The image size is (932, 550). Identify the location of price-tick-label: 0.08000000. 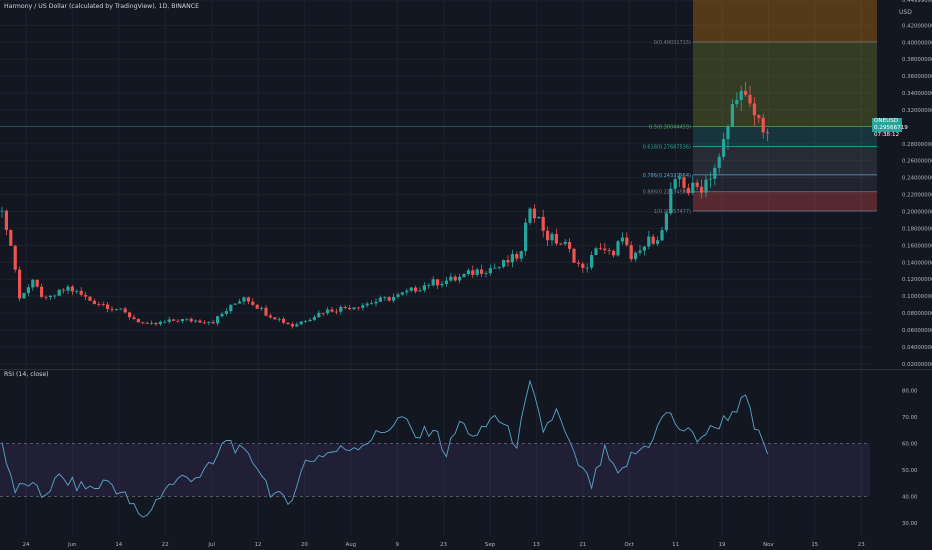
(917, 314).